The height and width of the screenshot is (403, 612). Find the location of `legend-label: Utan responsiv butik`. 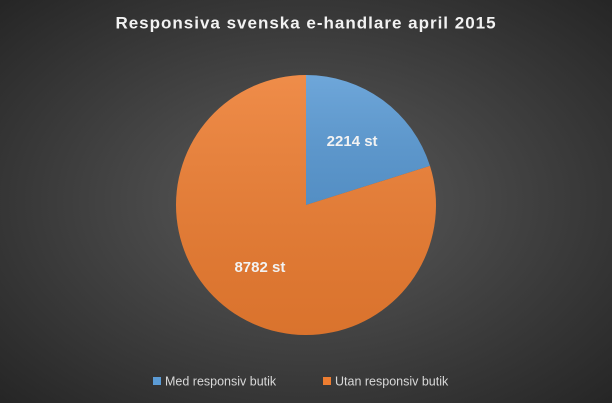

legend-label: Utan responsiv butik is located at coordinates (392, 381).